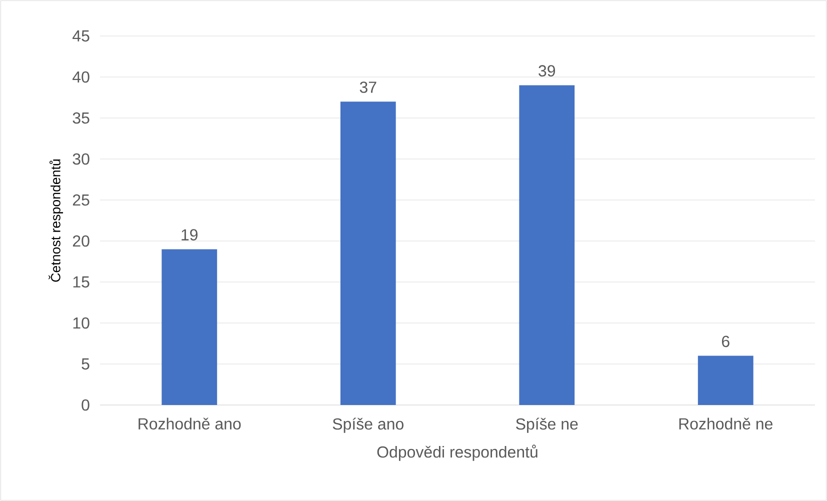 Image resolution: width=827 pixels, height=501 pixels. I want to click on y-tick-label: 45, so click(81, 36).